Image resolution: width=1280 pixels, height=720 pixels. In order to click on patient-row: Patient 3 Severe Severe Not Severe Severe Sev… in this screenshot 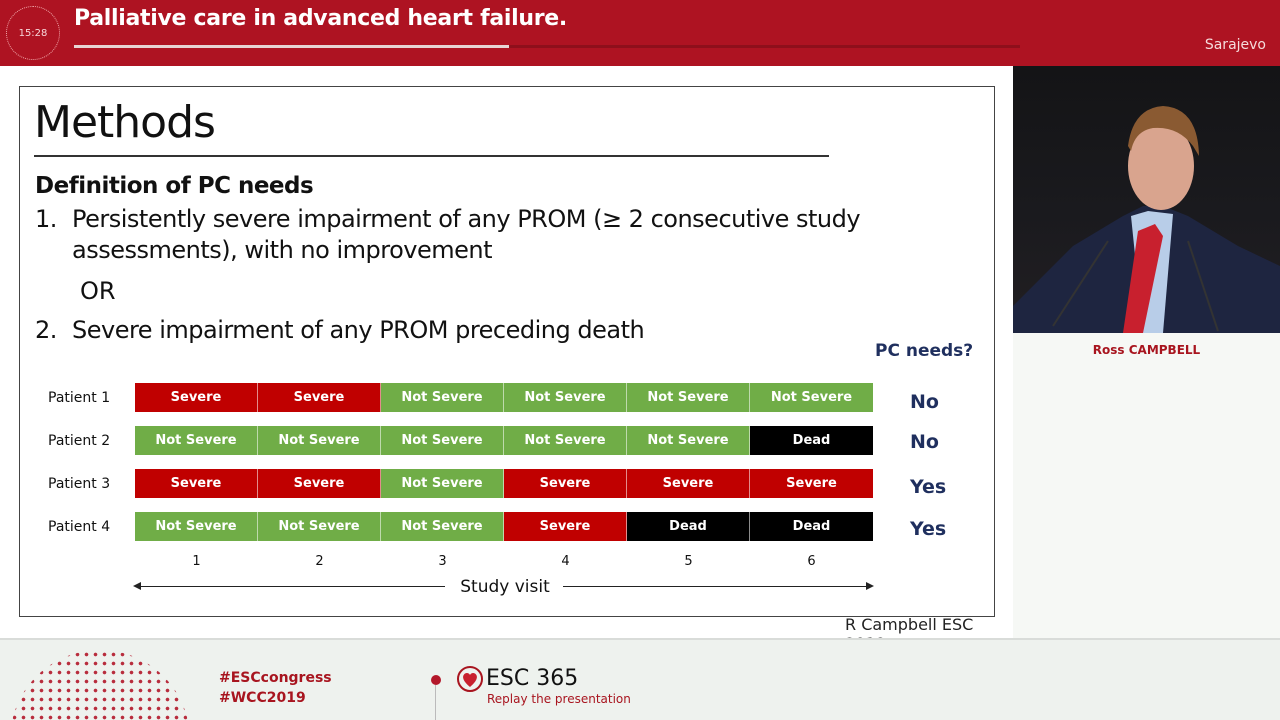, I will do `click(500, 484)`.